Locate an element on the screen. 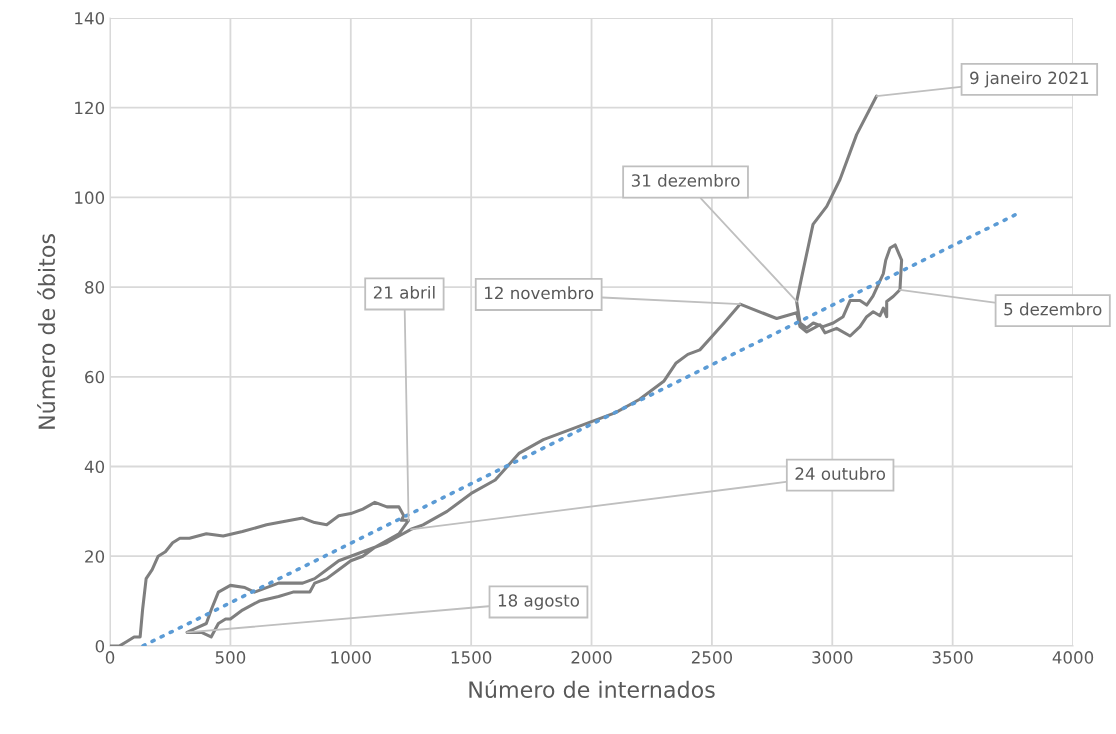  x-tick-label: 0 is located at coordinates (110, 657).